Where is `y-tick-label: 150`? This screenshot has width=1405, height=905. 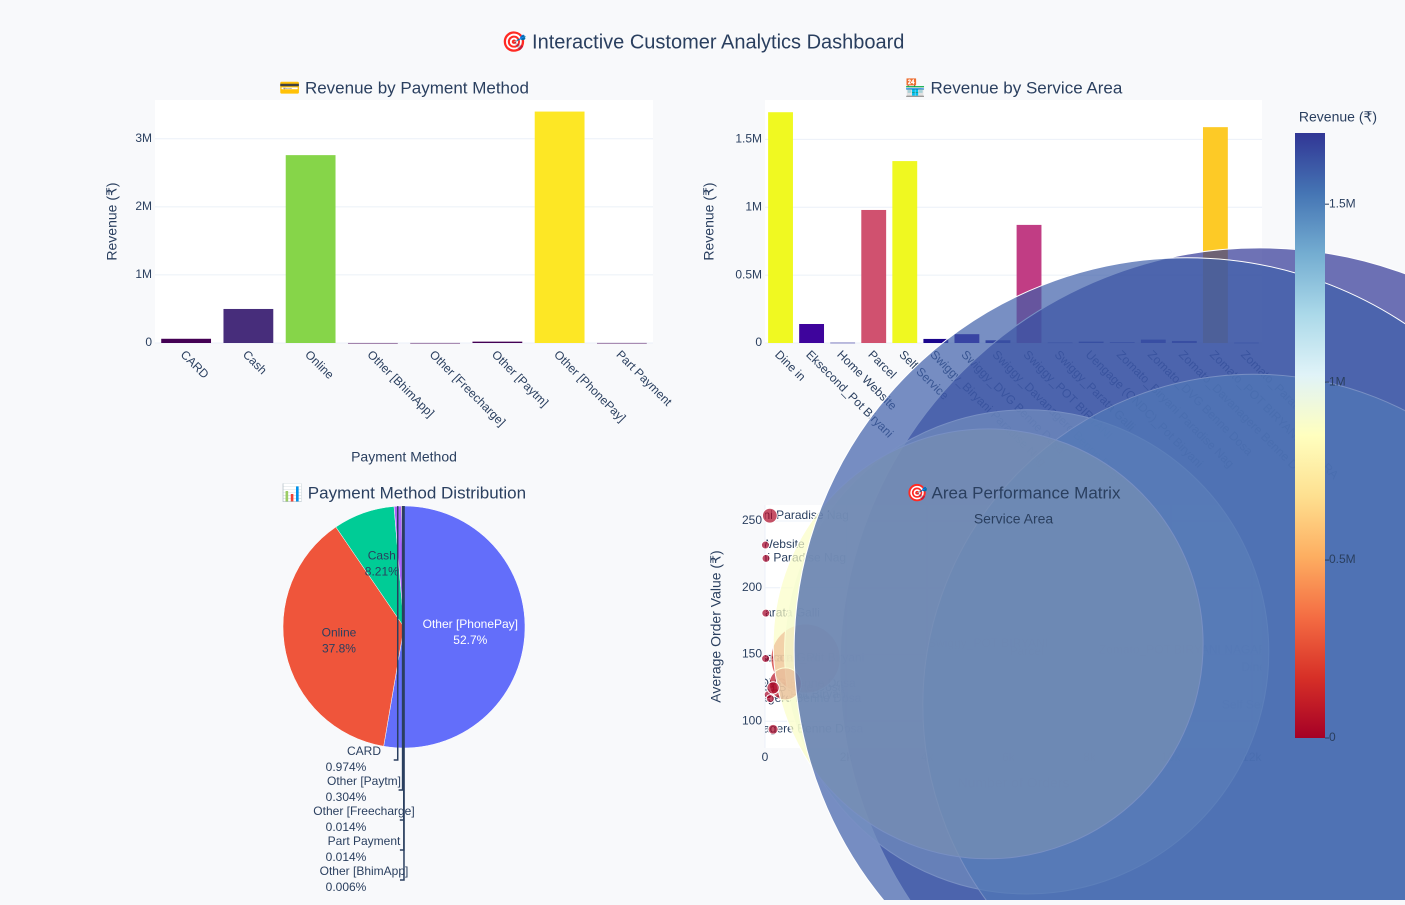 y-tick-label: 150 is located at coordinates (752, 654).